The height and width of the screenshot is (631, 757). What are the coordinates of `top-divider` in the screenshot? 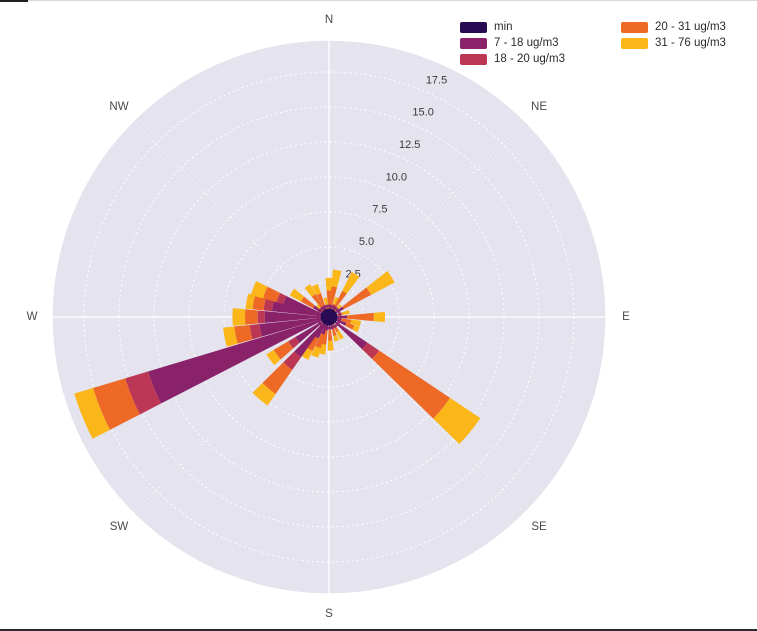 It's located at (385, 0).